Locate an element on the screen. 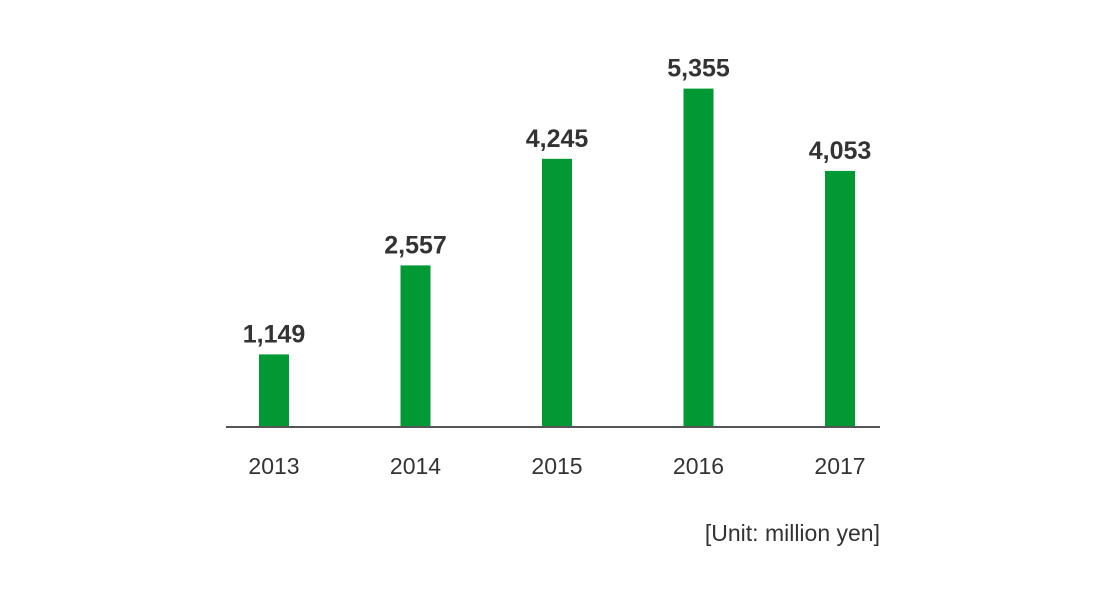 The height and width of the screenshot is (600, 1100). bar-2016 is located at coordinates (698, 257).